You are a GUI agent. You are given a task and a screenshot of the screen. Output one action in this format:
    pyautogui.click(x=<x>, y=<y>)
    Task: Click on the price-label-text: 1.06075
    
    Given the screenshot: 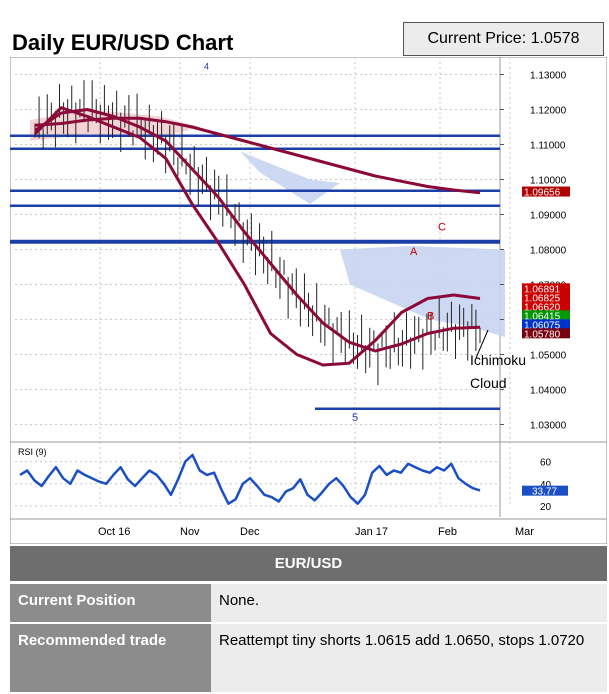 What is the action you would take?
    pyautogui.click(x=542, y=325)
    